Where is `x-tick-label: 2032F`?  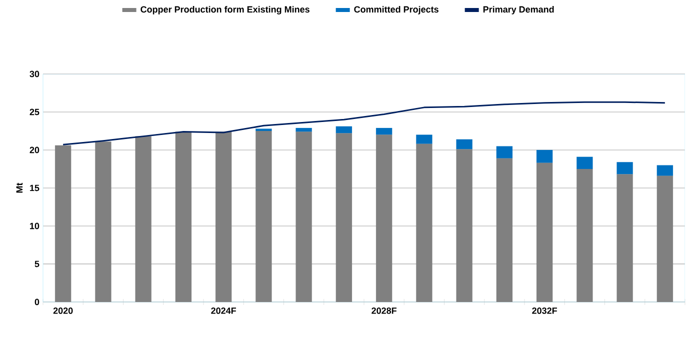 x-tick-label: 2032F is located at coordinates (544, 311).